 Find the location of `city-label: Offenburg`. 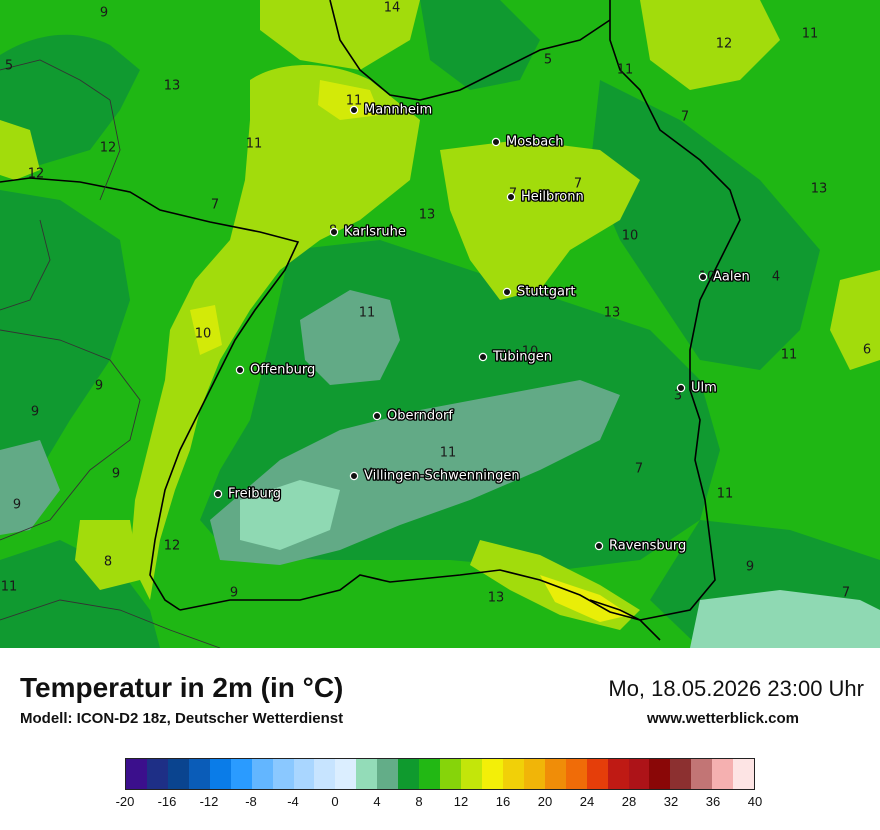

city-label: Offenburg is located at coordinates (282, 370).